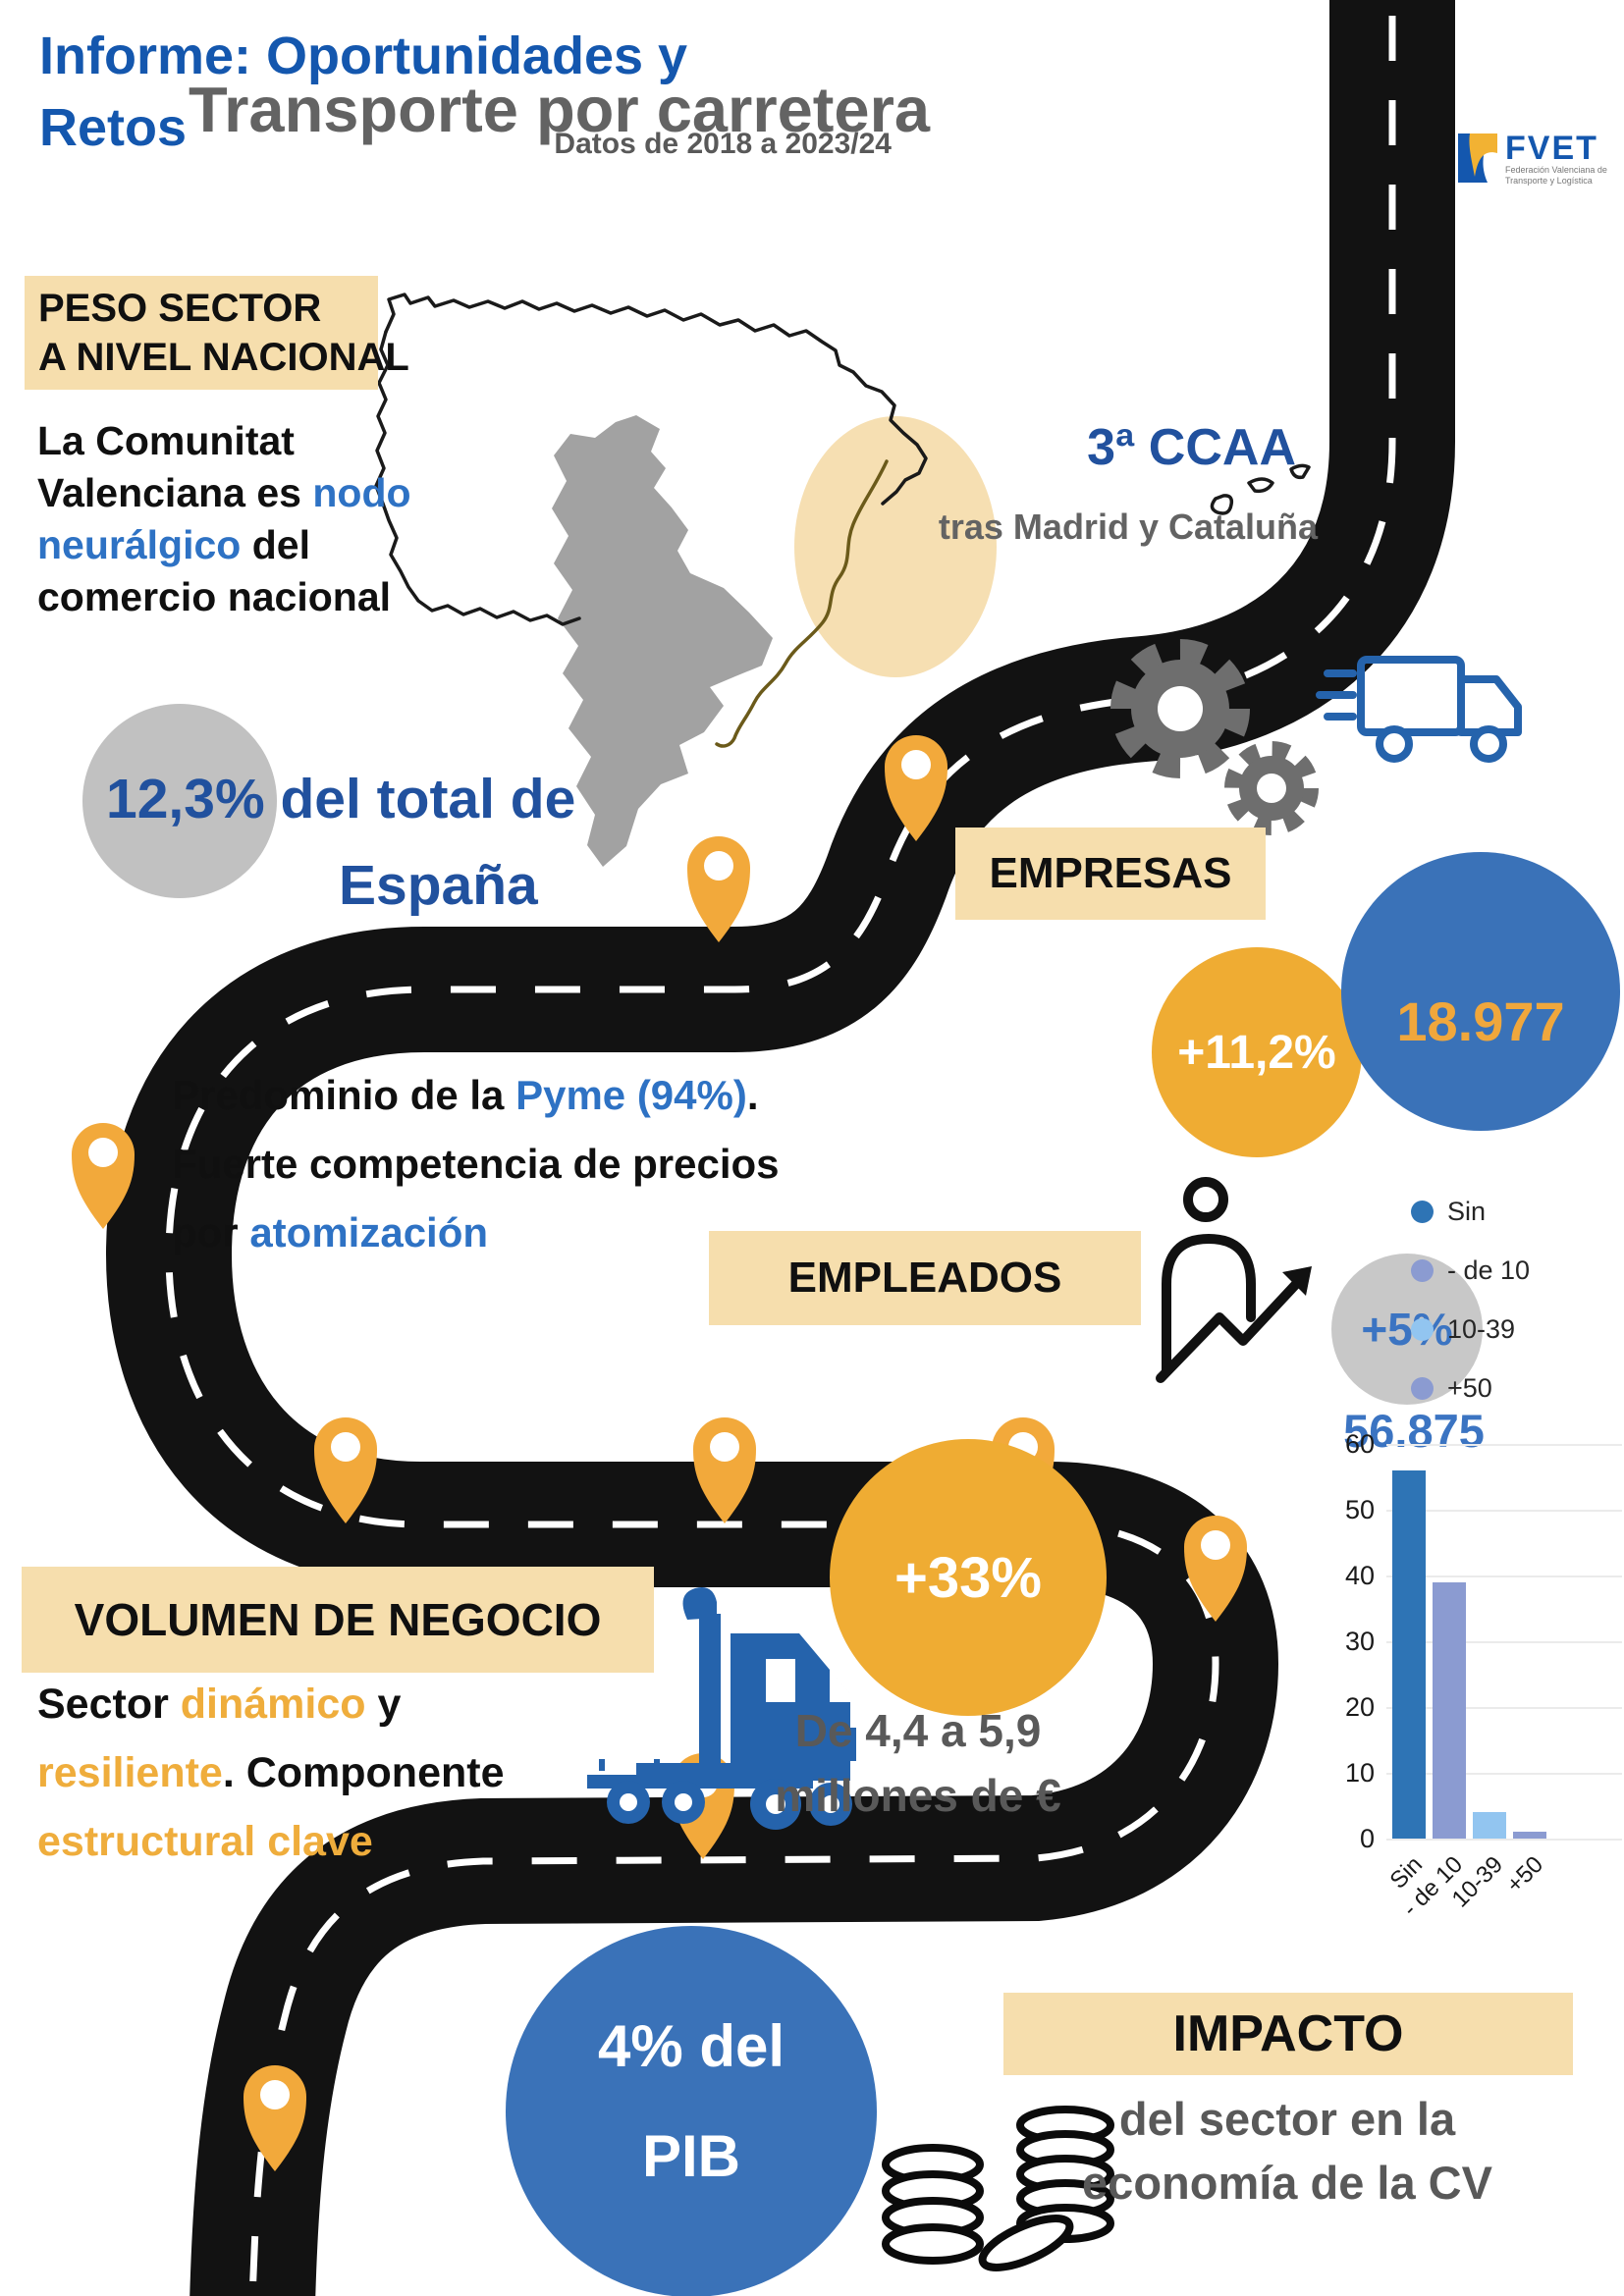  What do you see at coordinates (1128, 527) in the screenshot?
I see `ccaa-rank-sub: tras Madrid y Cataluña` at bounding box center [1128, 527].